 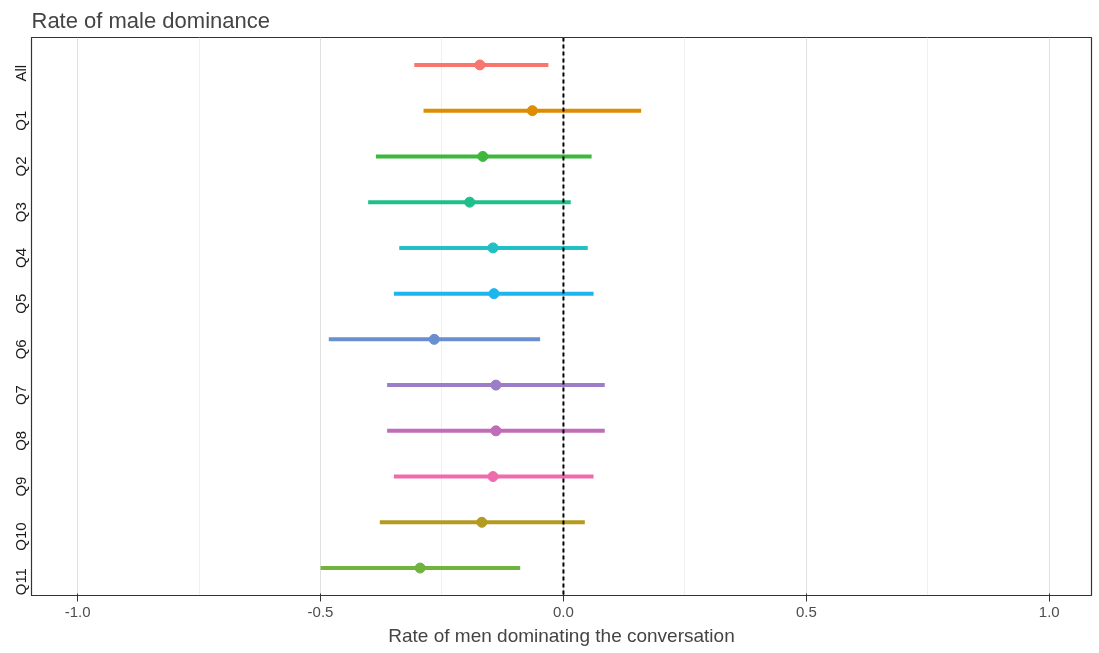 What do you see at coordinates (20, 257) in the screenshot?
I see `y-tick-label: Q4` at bounding box center [20, 257].